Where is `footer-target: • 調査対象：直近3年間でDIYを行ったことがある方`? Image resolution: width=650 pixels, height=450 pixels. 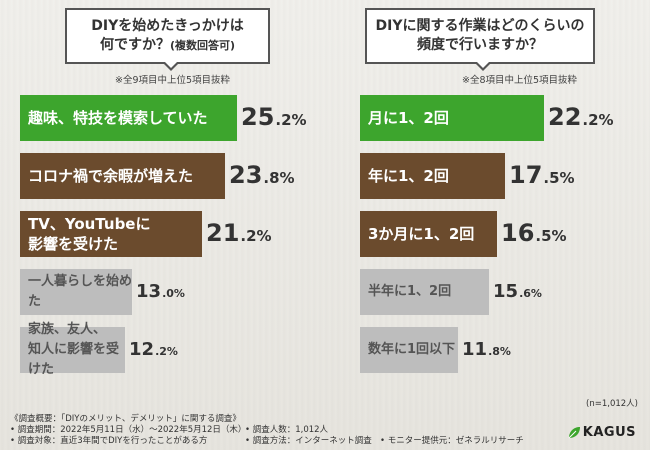
footer-target: • 調査対象：直近3年間でDIYを行ったことがある方 is located at coordinates (109, 441).